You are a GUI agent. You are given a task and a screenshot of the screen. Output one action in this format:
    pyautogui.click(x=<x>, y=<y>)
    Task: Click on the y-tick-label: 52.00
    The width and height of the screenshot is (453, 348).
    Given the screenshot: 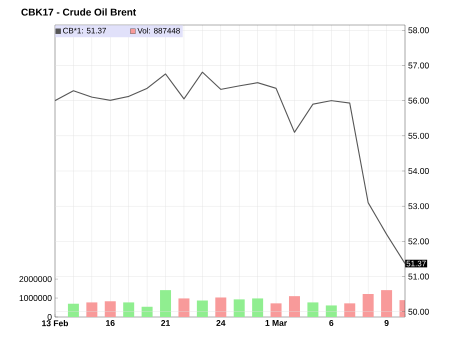 What is the action you would take?
    pyautogui.click(x=418, y=241)
    